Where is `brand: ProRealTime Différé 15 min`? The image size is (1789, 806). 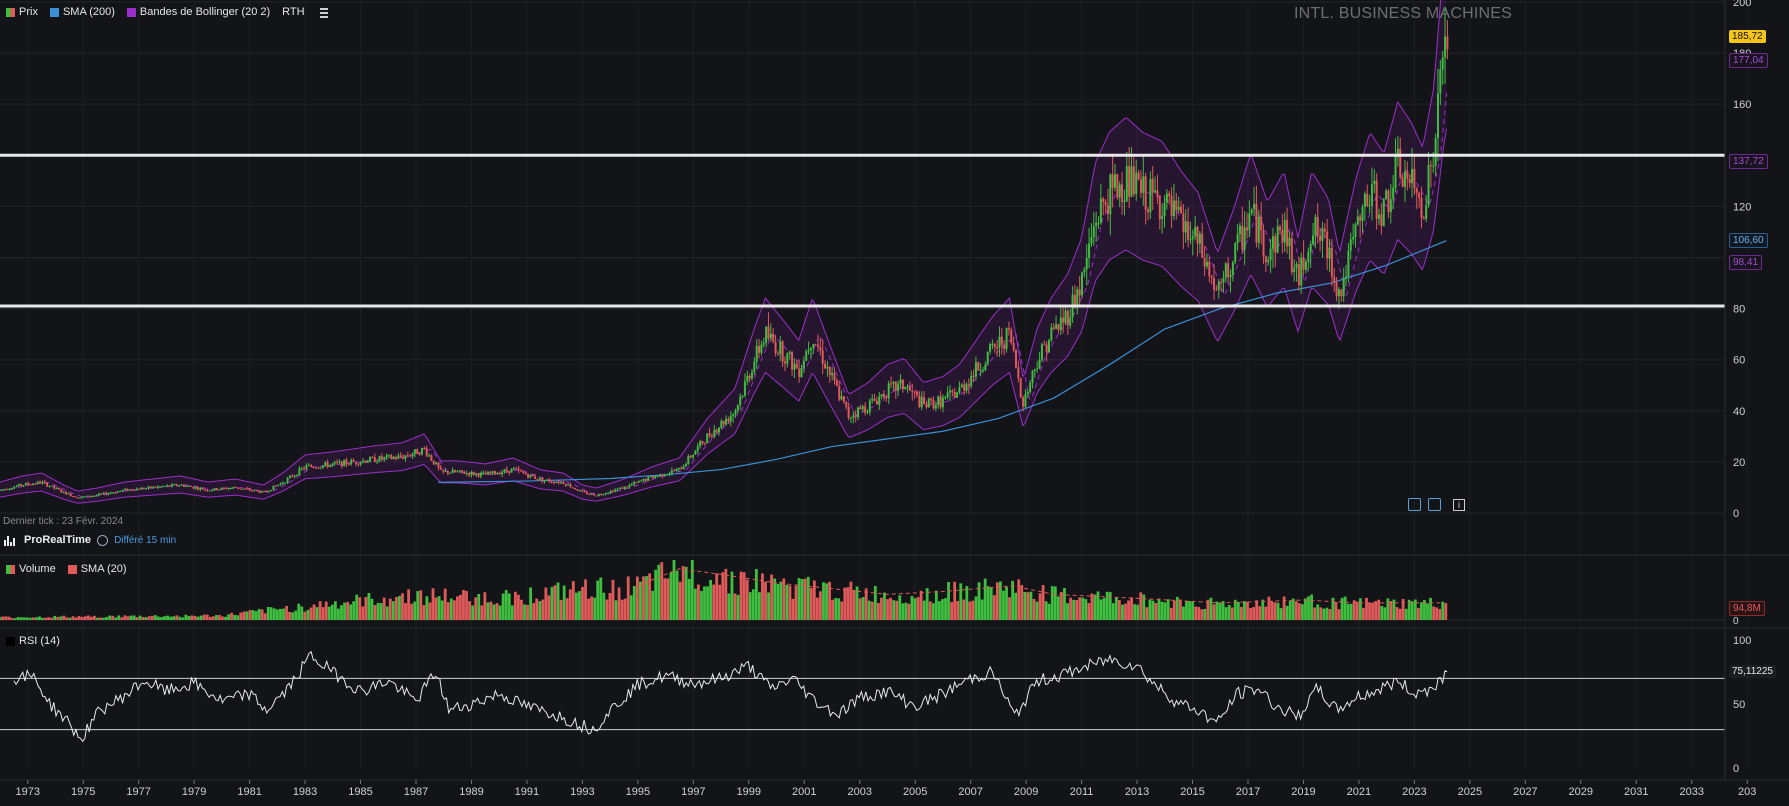
brand: ProRealTime Différé 15 min is located at coordinates (90, 540).